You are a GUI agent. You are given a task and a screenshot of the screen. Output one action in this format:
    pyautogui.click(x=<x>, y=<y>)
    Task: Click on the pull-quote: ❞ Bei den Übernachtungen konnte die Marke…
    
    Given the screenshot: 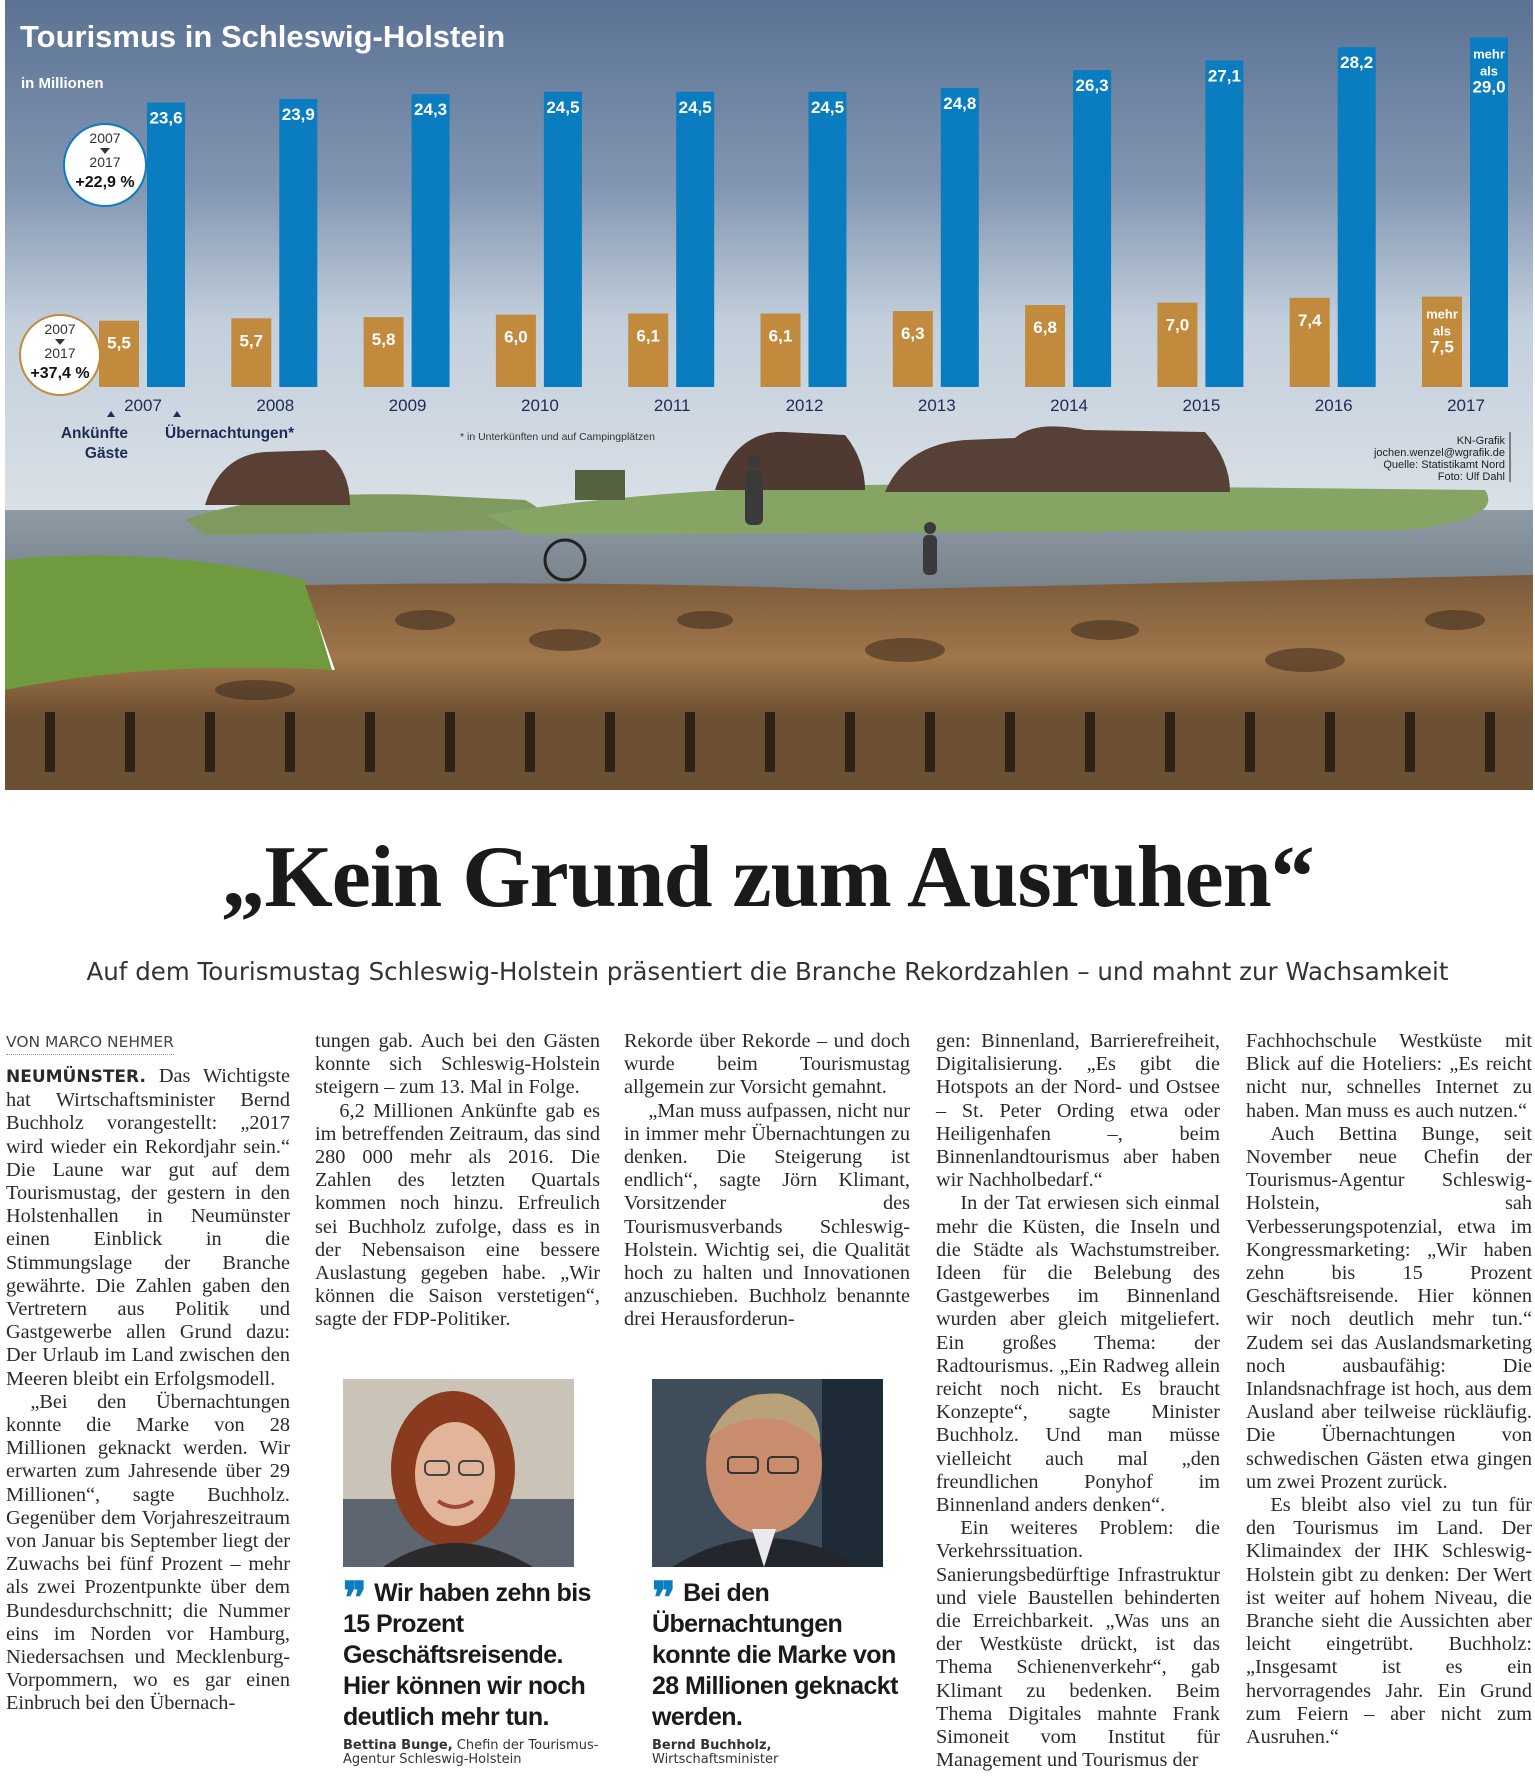 What is the action you would take?
    pyautogui.click(x=788, y=1655)
    